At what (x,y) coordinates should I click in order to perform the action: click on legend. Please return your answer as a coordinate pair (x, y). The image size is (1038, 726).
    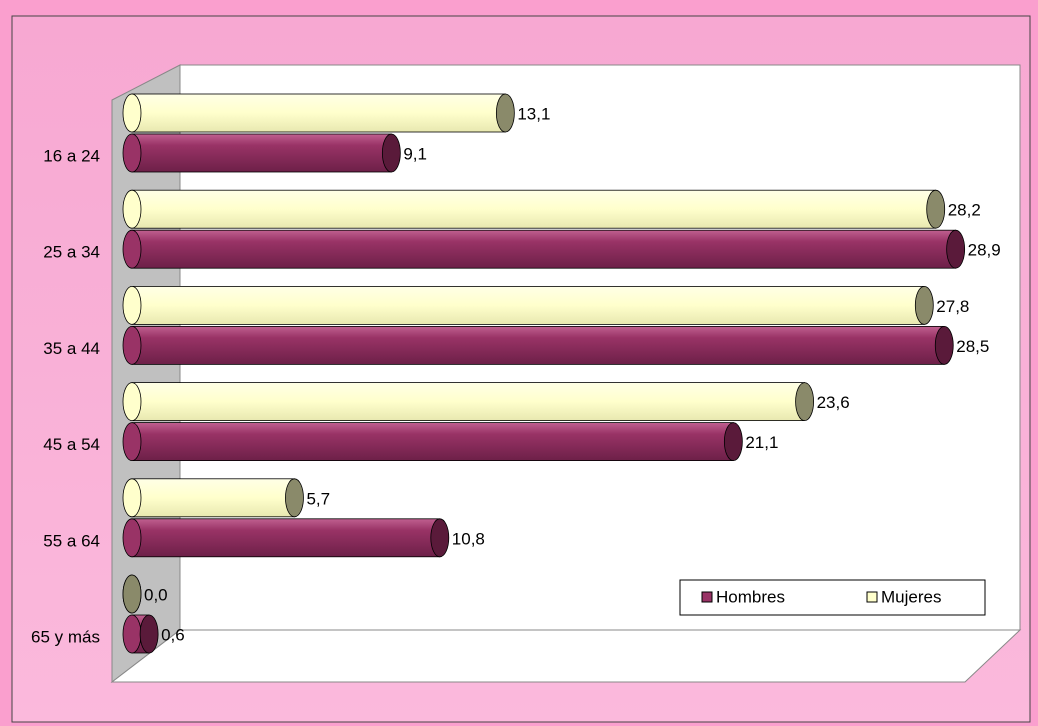
    Looking at the image, I should click on (832, 597).